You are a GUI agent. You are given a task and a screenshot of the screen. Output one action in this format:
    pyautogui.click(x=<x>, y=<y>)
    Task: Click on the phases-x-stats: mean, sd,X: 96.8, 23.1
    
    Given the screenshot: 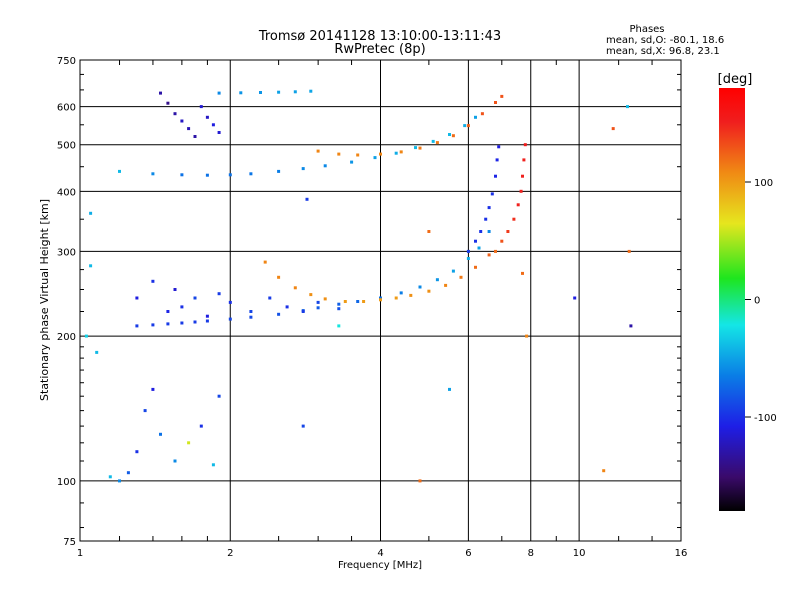 What is the action you would take?
    pyautogui.click(x=663, y=51)
    